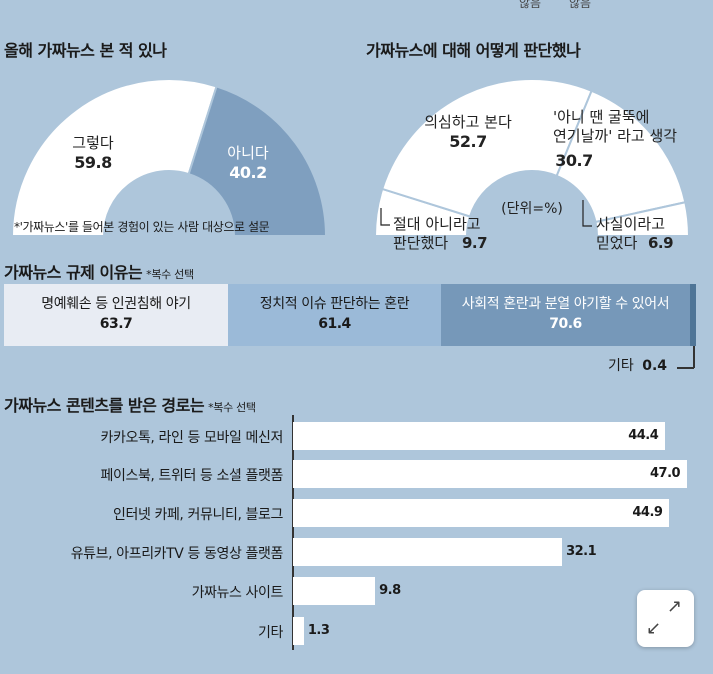  Describe the element at coordinates (232, 407) in the screenshot. I see `section4-subtitle: *복수 선택` at that location.